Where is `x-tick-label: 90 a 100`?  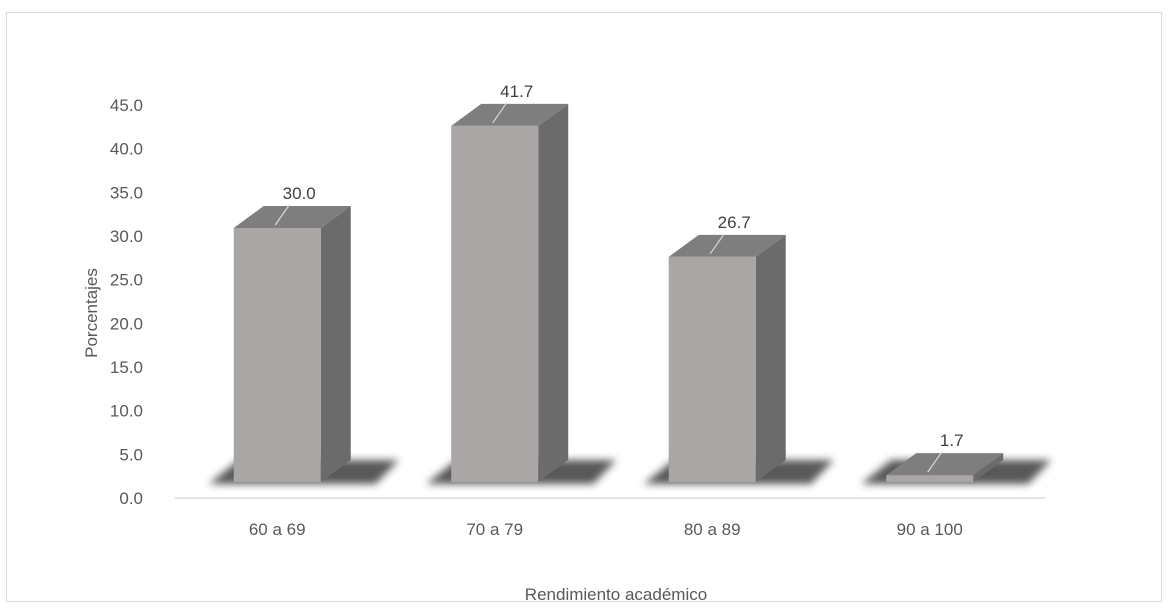 x-tick-label: 90 a 100 is located at coordinates (930, 529).